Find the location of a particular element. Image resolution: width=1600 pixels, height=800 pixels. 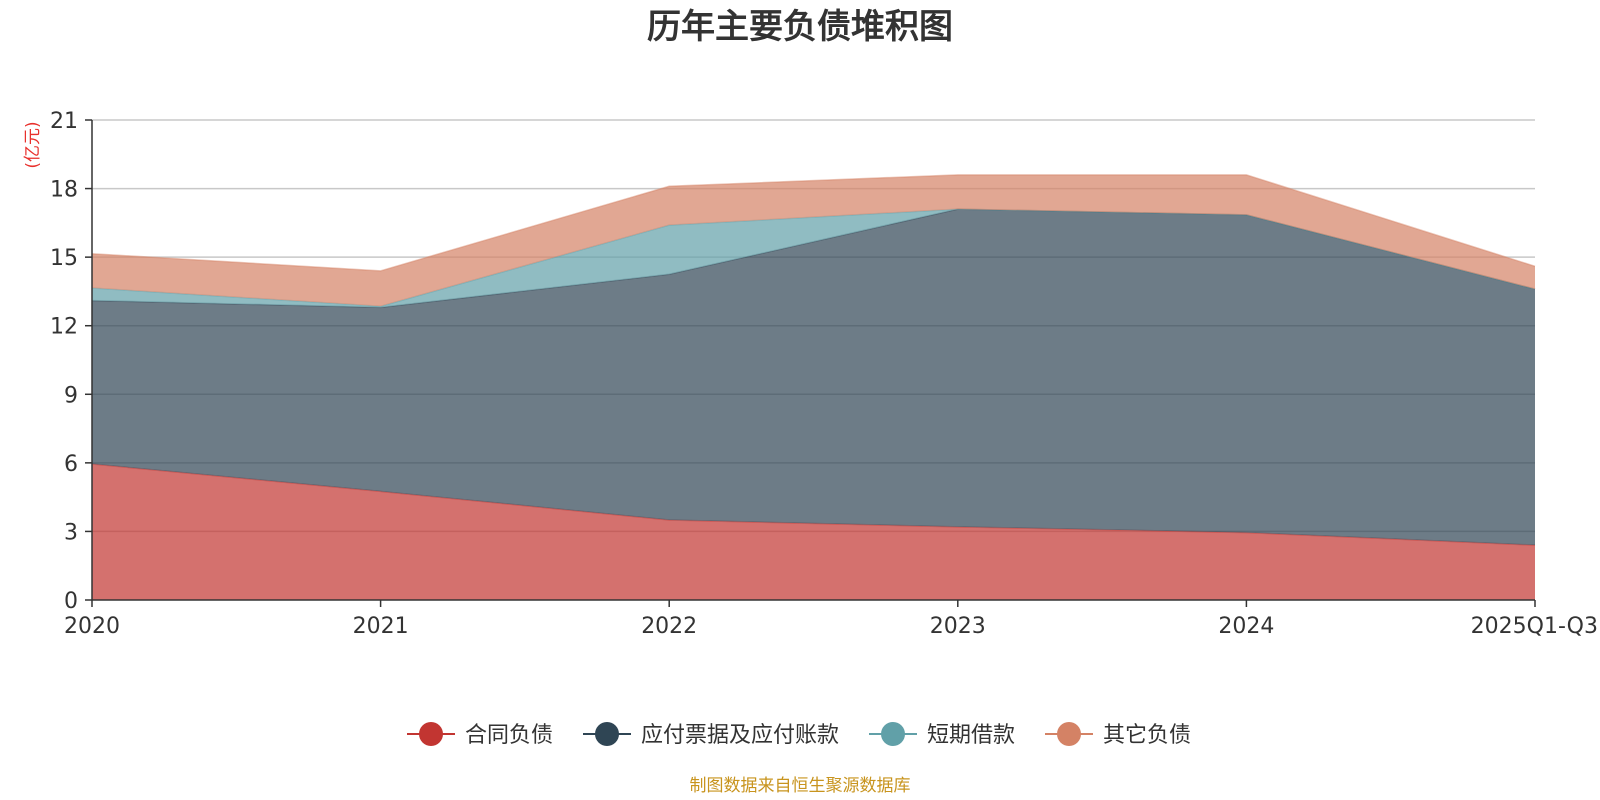

y-tick-label: 12 is located at coordinates (64, 327).